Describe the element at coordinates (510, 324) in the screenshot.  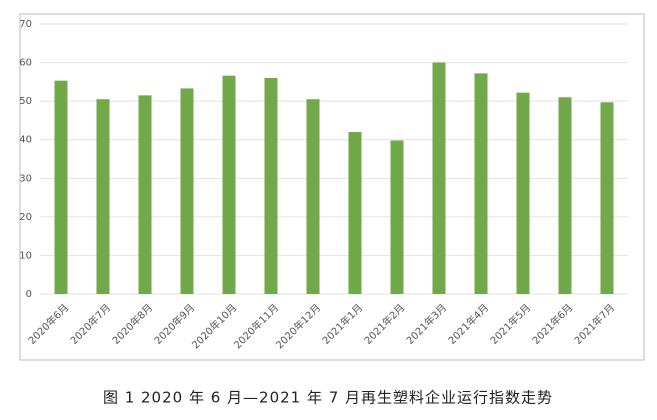
I see `x-tick-label: 2021年5月` at that location.